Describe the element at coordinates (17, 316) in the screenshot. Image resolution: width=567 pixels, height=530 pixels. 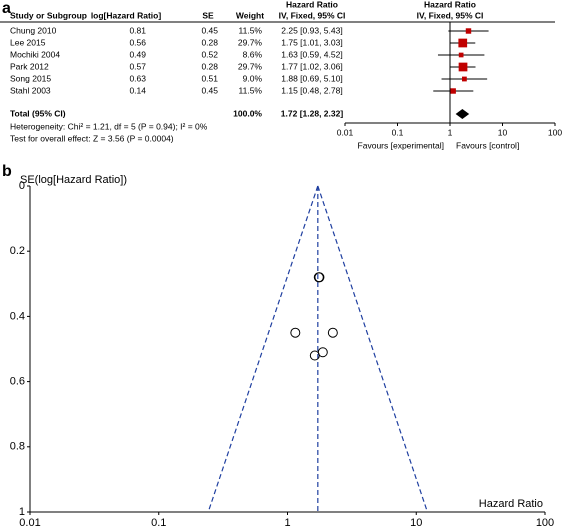
I see `y-tick-label: 0.4` at that location.